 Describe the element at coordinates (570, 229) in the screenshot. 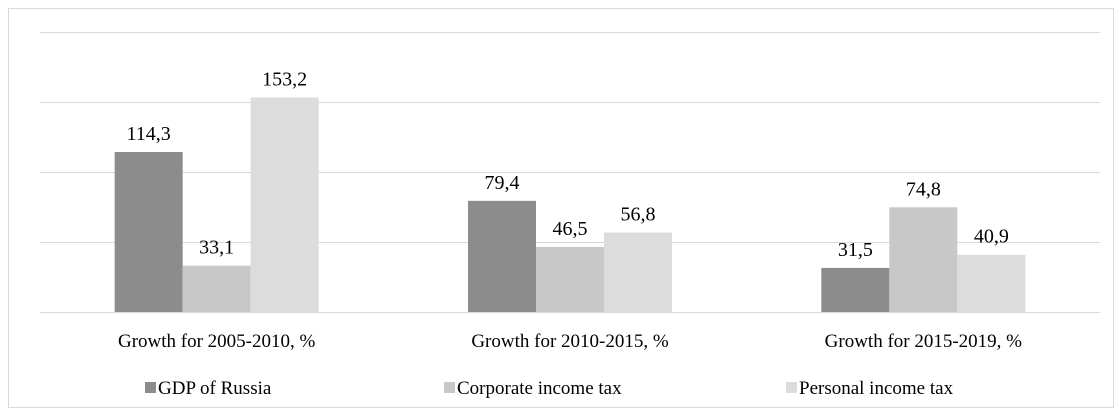

I see `data-label: 46,5` at that location.